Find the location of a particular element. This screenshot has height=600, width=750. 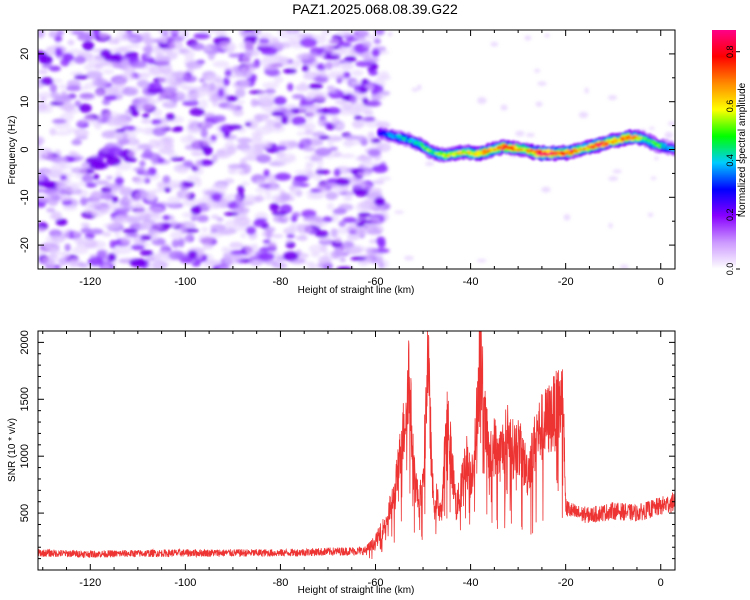

spectrogram-y-tick-label: 10 is located at coordinates (25, 102).